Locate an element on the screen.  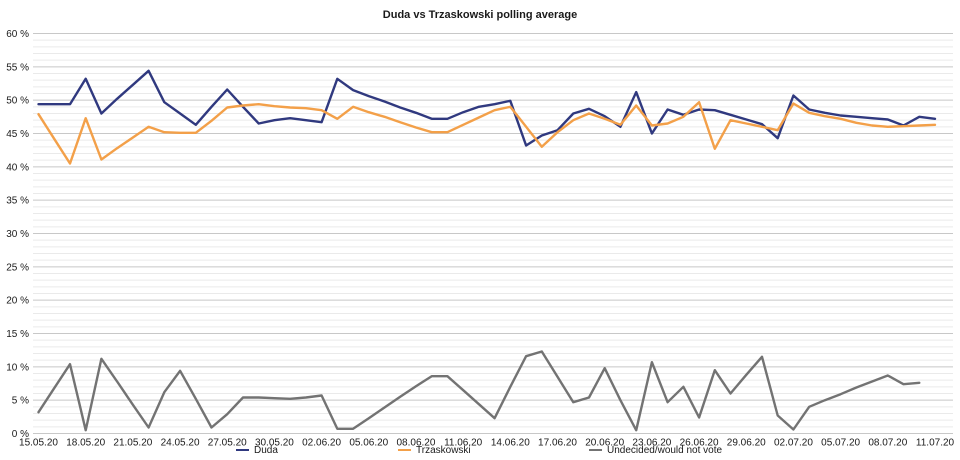
svg-text: 30 % is located at coordinates (17, 234).